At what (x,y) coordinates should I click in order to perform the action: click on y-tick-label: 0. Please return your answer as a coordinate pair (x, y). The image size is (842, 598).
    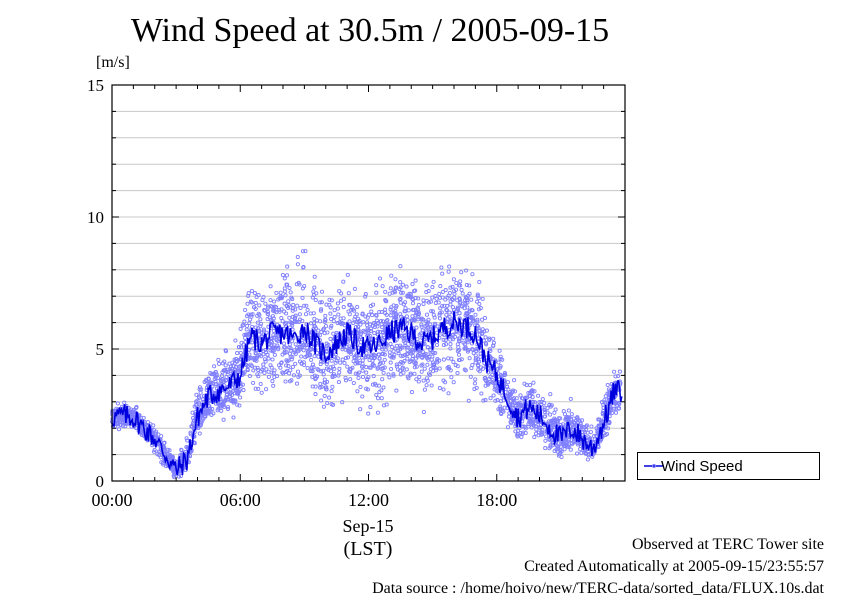
    Looking at the image, I should click on (100, 481).